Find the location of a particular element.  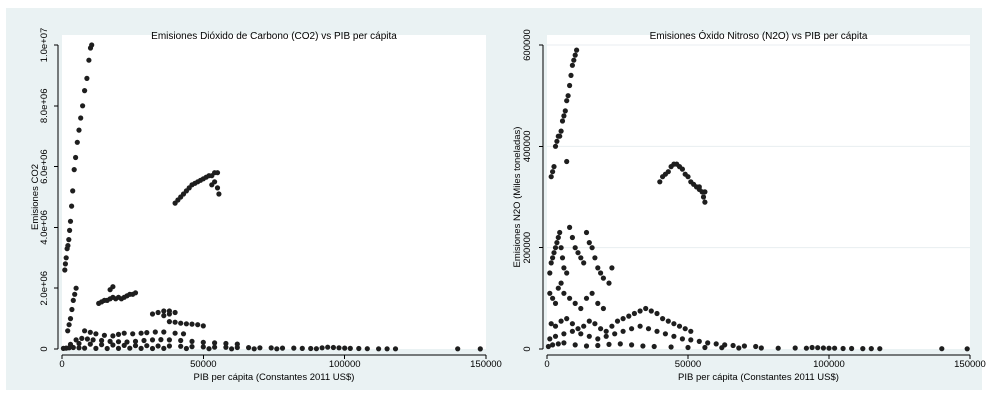

y-tick-label-1-3: 6.0e+06 is located at coordinates (44, 166).